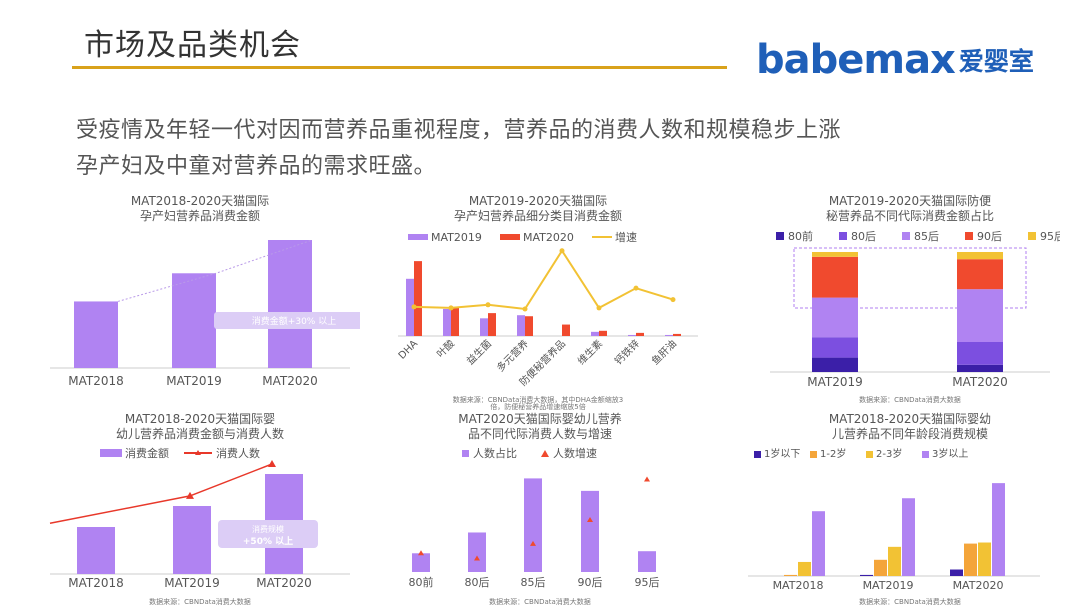  I want to click on legend-label: 80前, so click(800, 236).